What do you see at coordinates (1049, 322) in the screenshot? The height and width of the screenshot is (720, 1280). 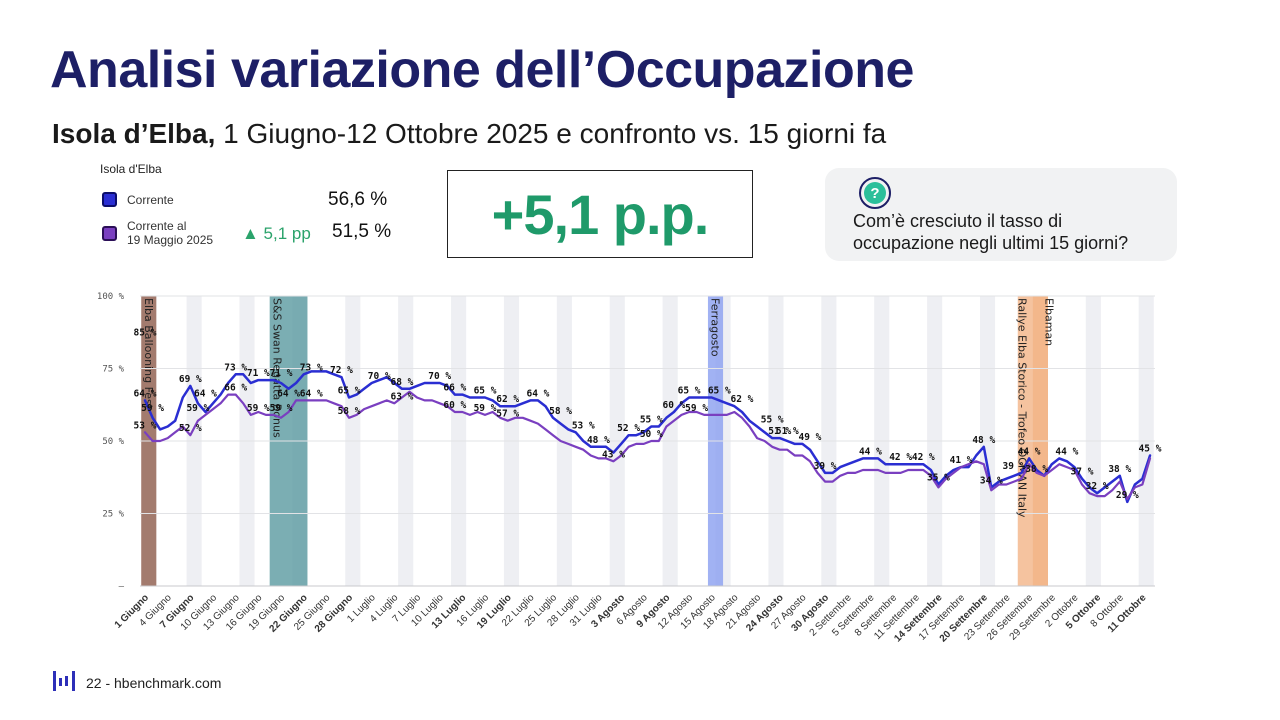 I see `event-label: Elbaman` at bounding box center [1049, 322].